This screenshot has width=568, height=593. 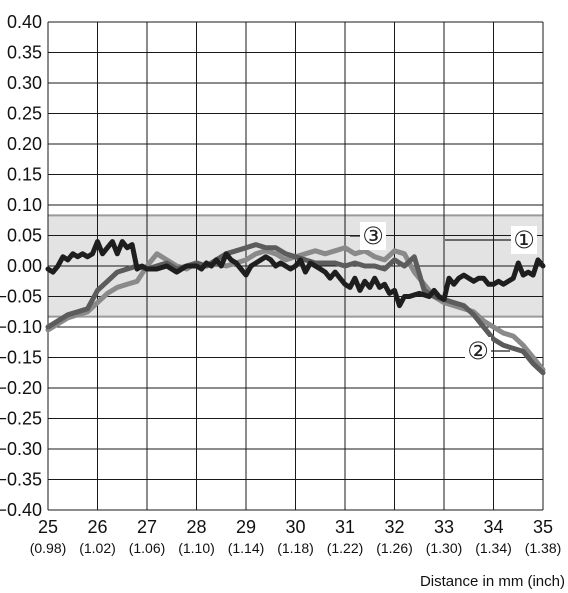 I want to click on x-tick-label: 35, so click(x=543, y=527).